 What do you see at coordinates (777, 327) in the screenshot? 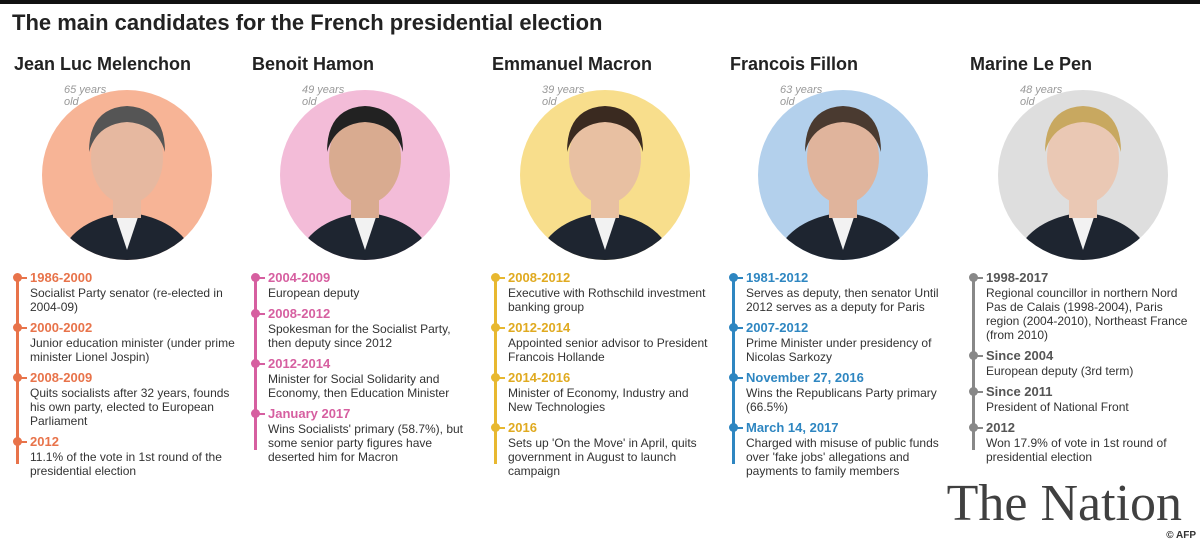
I see `period: 2007-2012` at bounding box center [777, 327].